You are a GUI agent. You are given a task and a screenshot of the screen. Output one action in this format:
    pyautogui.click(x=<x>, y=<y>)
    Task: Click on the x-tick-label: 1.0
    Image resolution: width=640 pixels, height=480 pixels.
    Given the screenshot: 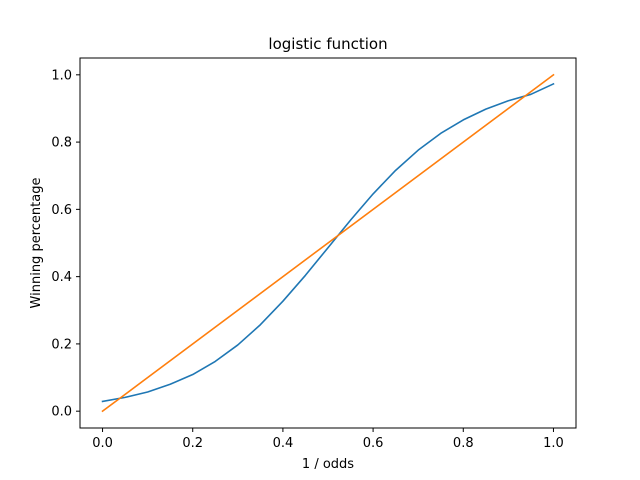 What is the action you would take?
    pyautogui.click(x=553, y=443)
    